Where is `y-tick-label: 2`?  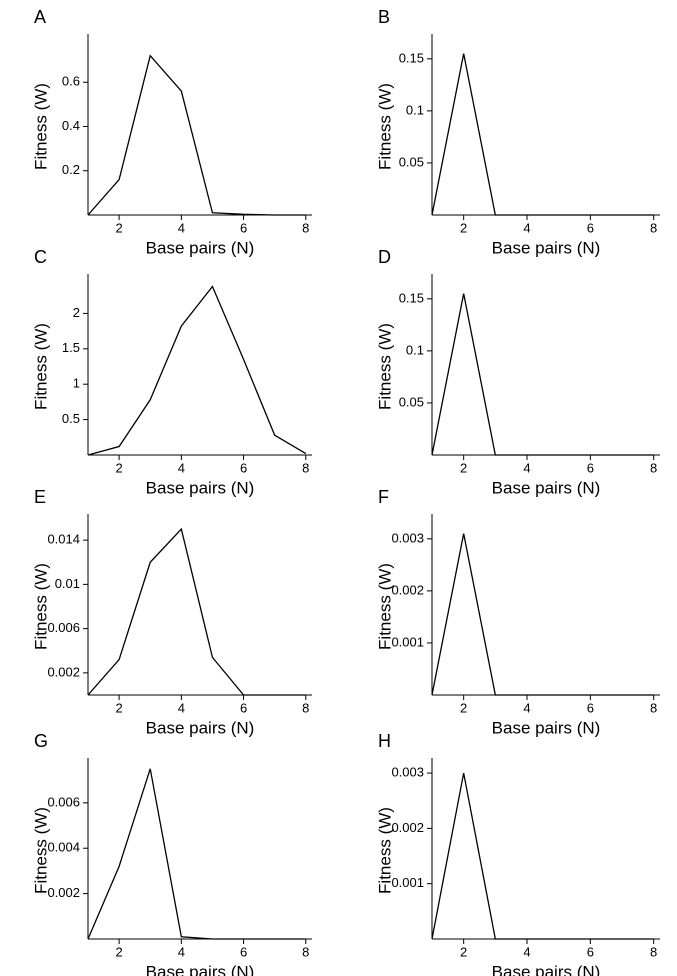 y-tick-label: 2 is located at coordinates (76, 312).